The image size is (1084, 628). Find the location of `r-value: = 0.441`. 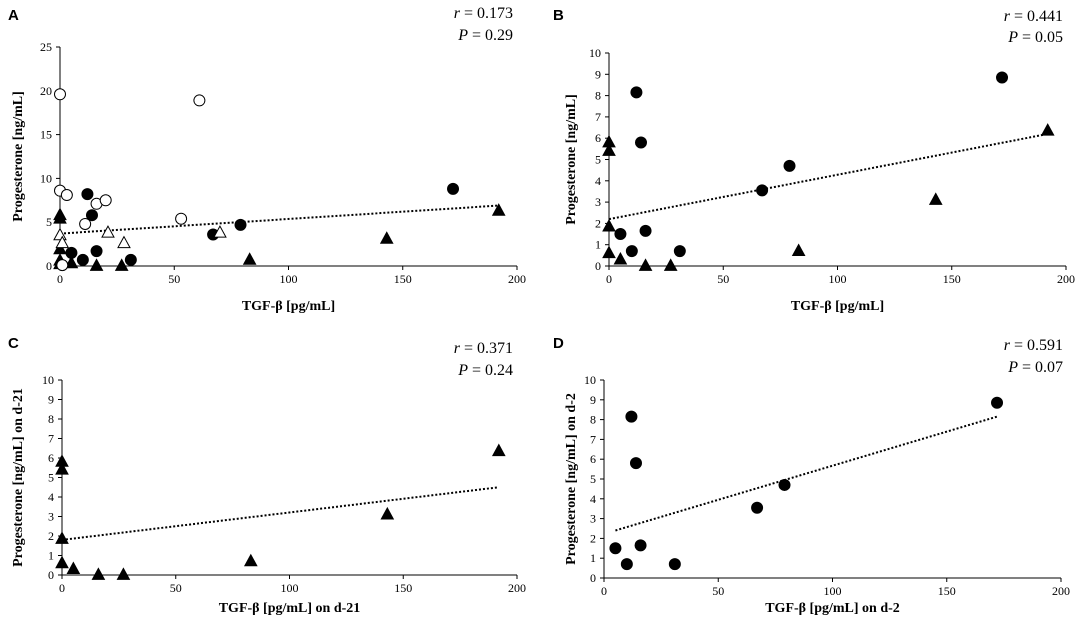

r-value: = 0.441 is located at coordinates (1036, 16).